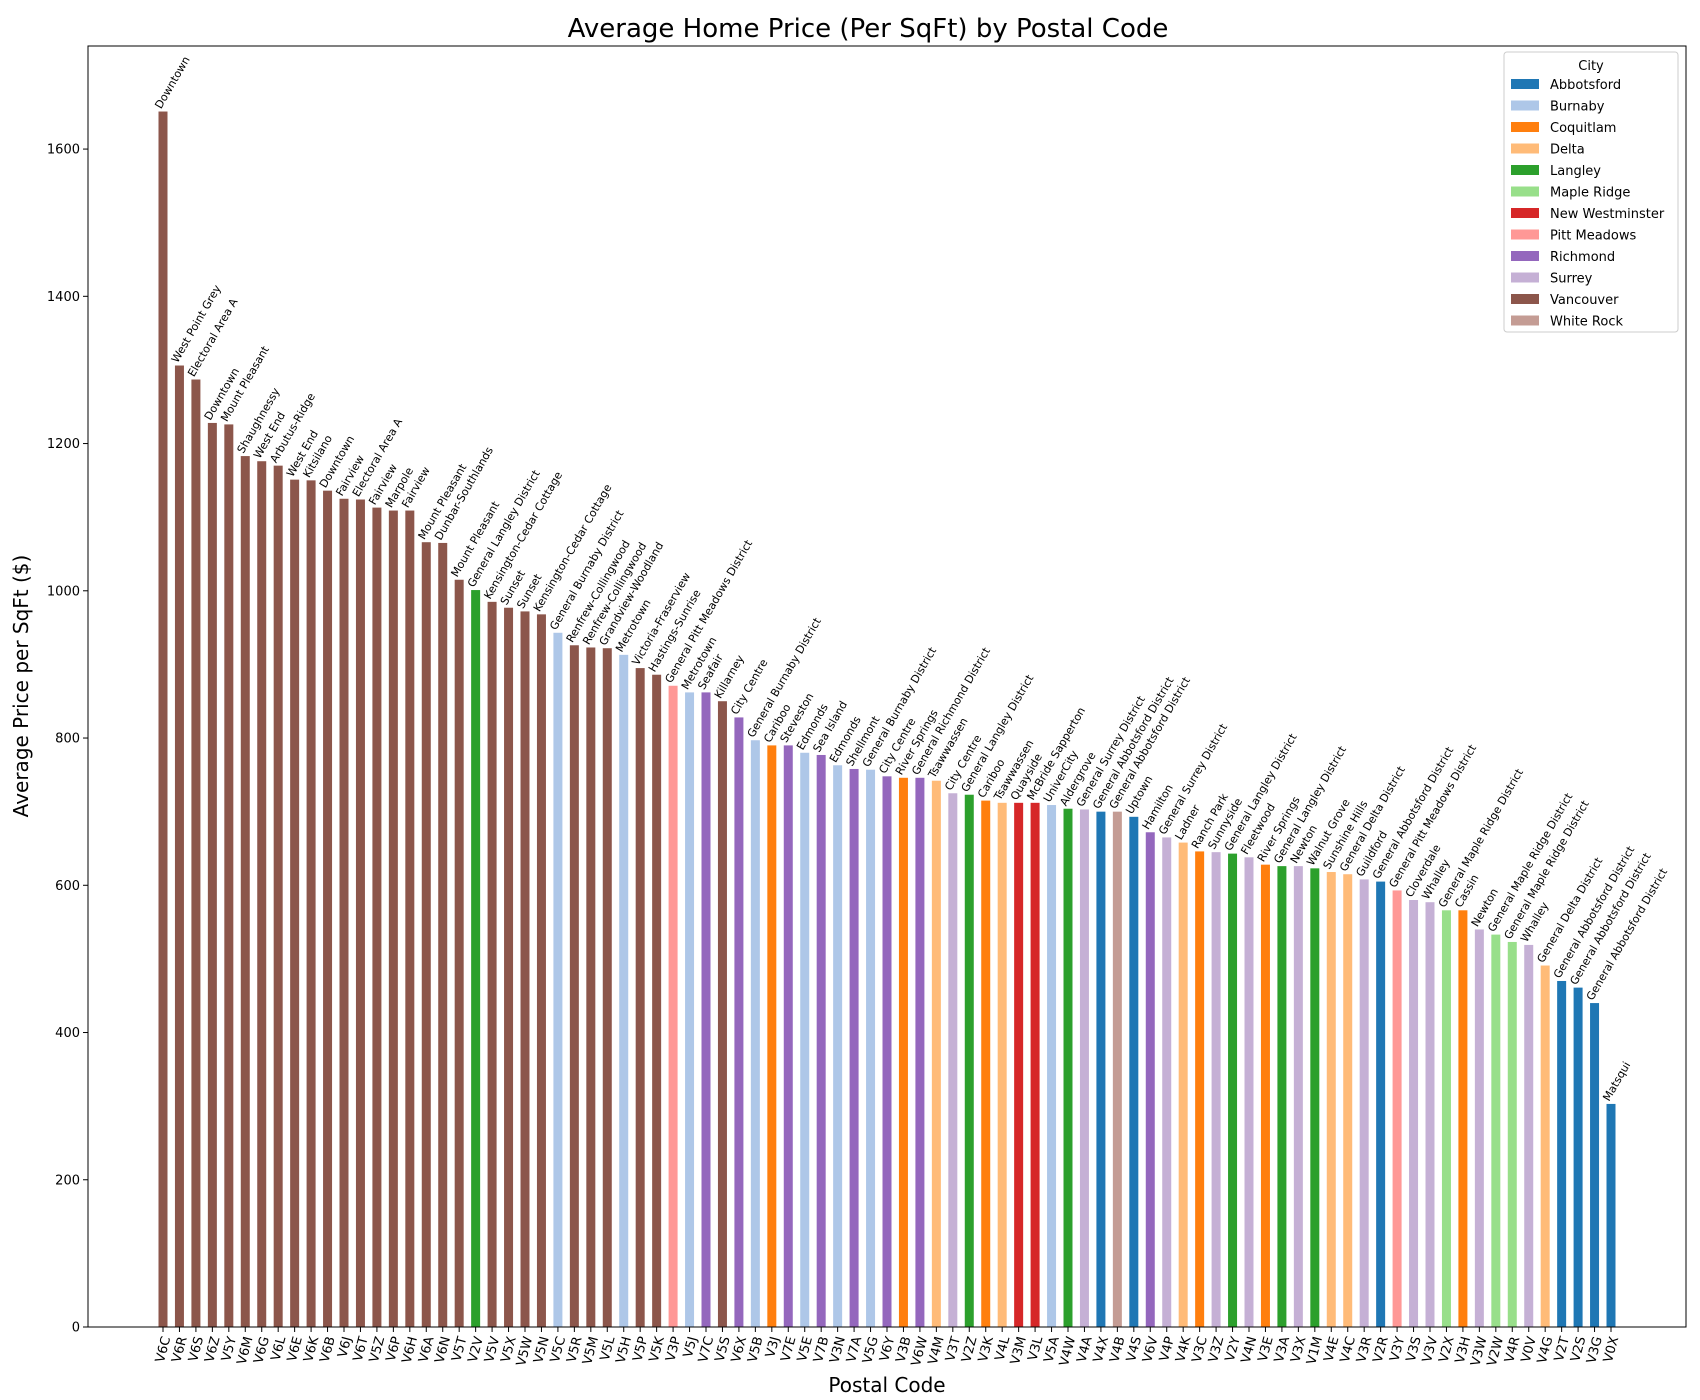 The width and height of the screenshot is (1700, 1400). Describe the element at coordinates (361, 1349) in the screenshot. I see `x-tick-label: V6T` at that location.